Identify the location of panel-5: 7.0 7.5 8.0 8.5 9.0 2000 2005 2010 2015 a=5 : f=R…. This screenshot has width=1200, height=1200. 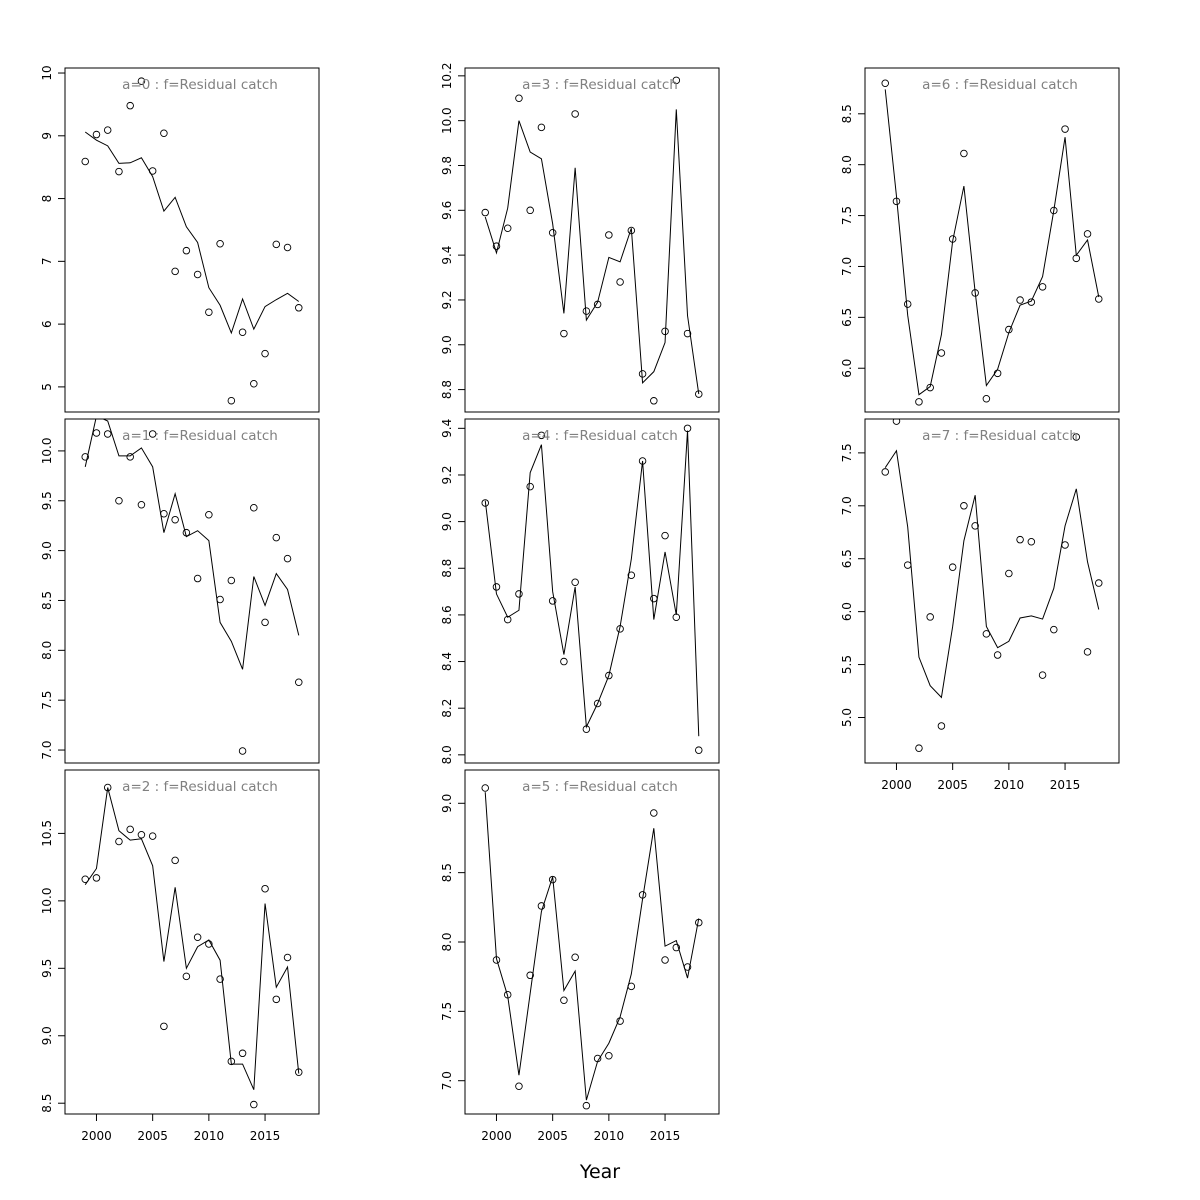
(580, 956).